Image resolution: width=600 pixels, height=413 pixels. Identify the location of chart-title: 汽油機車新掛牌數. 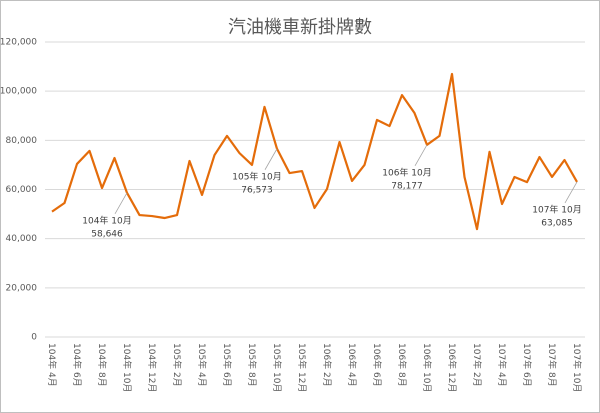
(300, 27).